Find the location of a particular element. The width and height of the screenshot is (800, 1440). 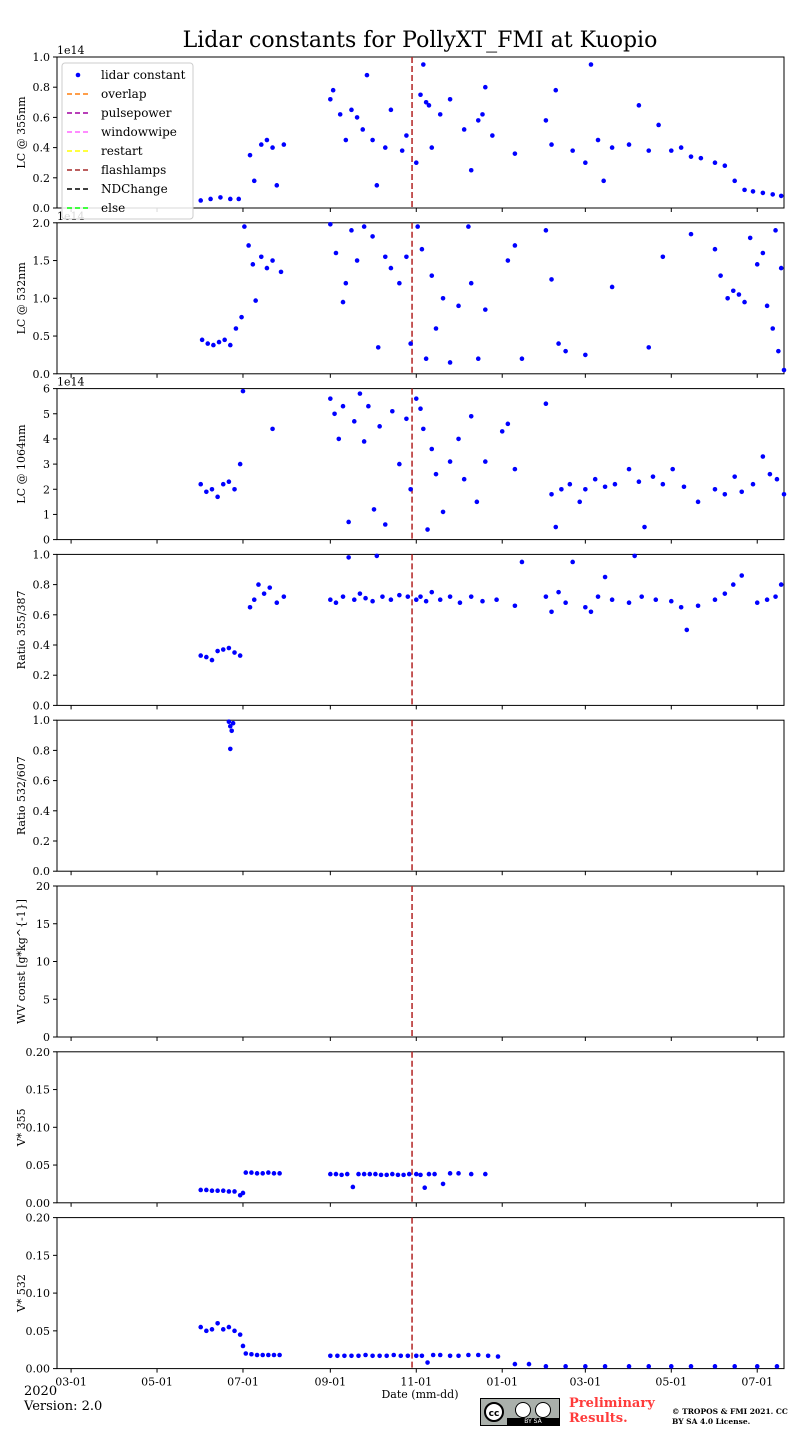

y-axis-label: WV const [g*kg^{-1}] is located at coordinates (21, 961).